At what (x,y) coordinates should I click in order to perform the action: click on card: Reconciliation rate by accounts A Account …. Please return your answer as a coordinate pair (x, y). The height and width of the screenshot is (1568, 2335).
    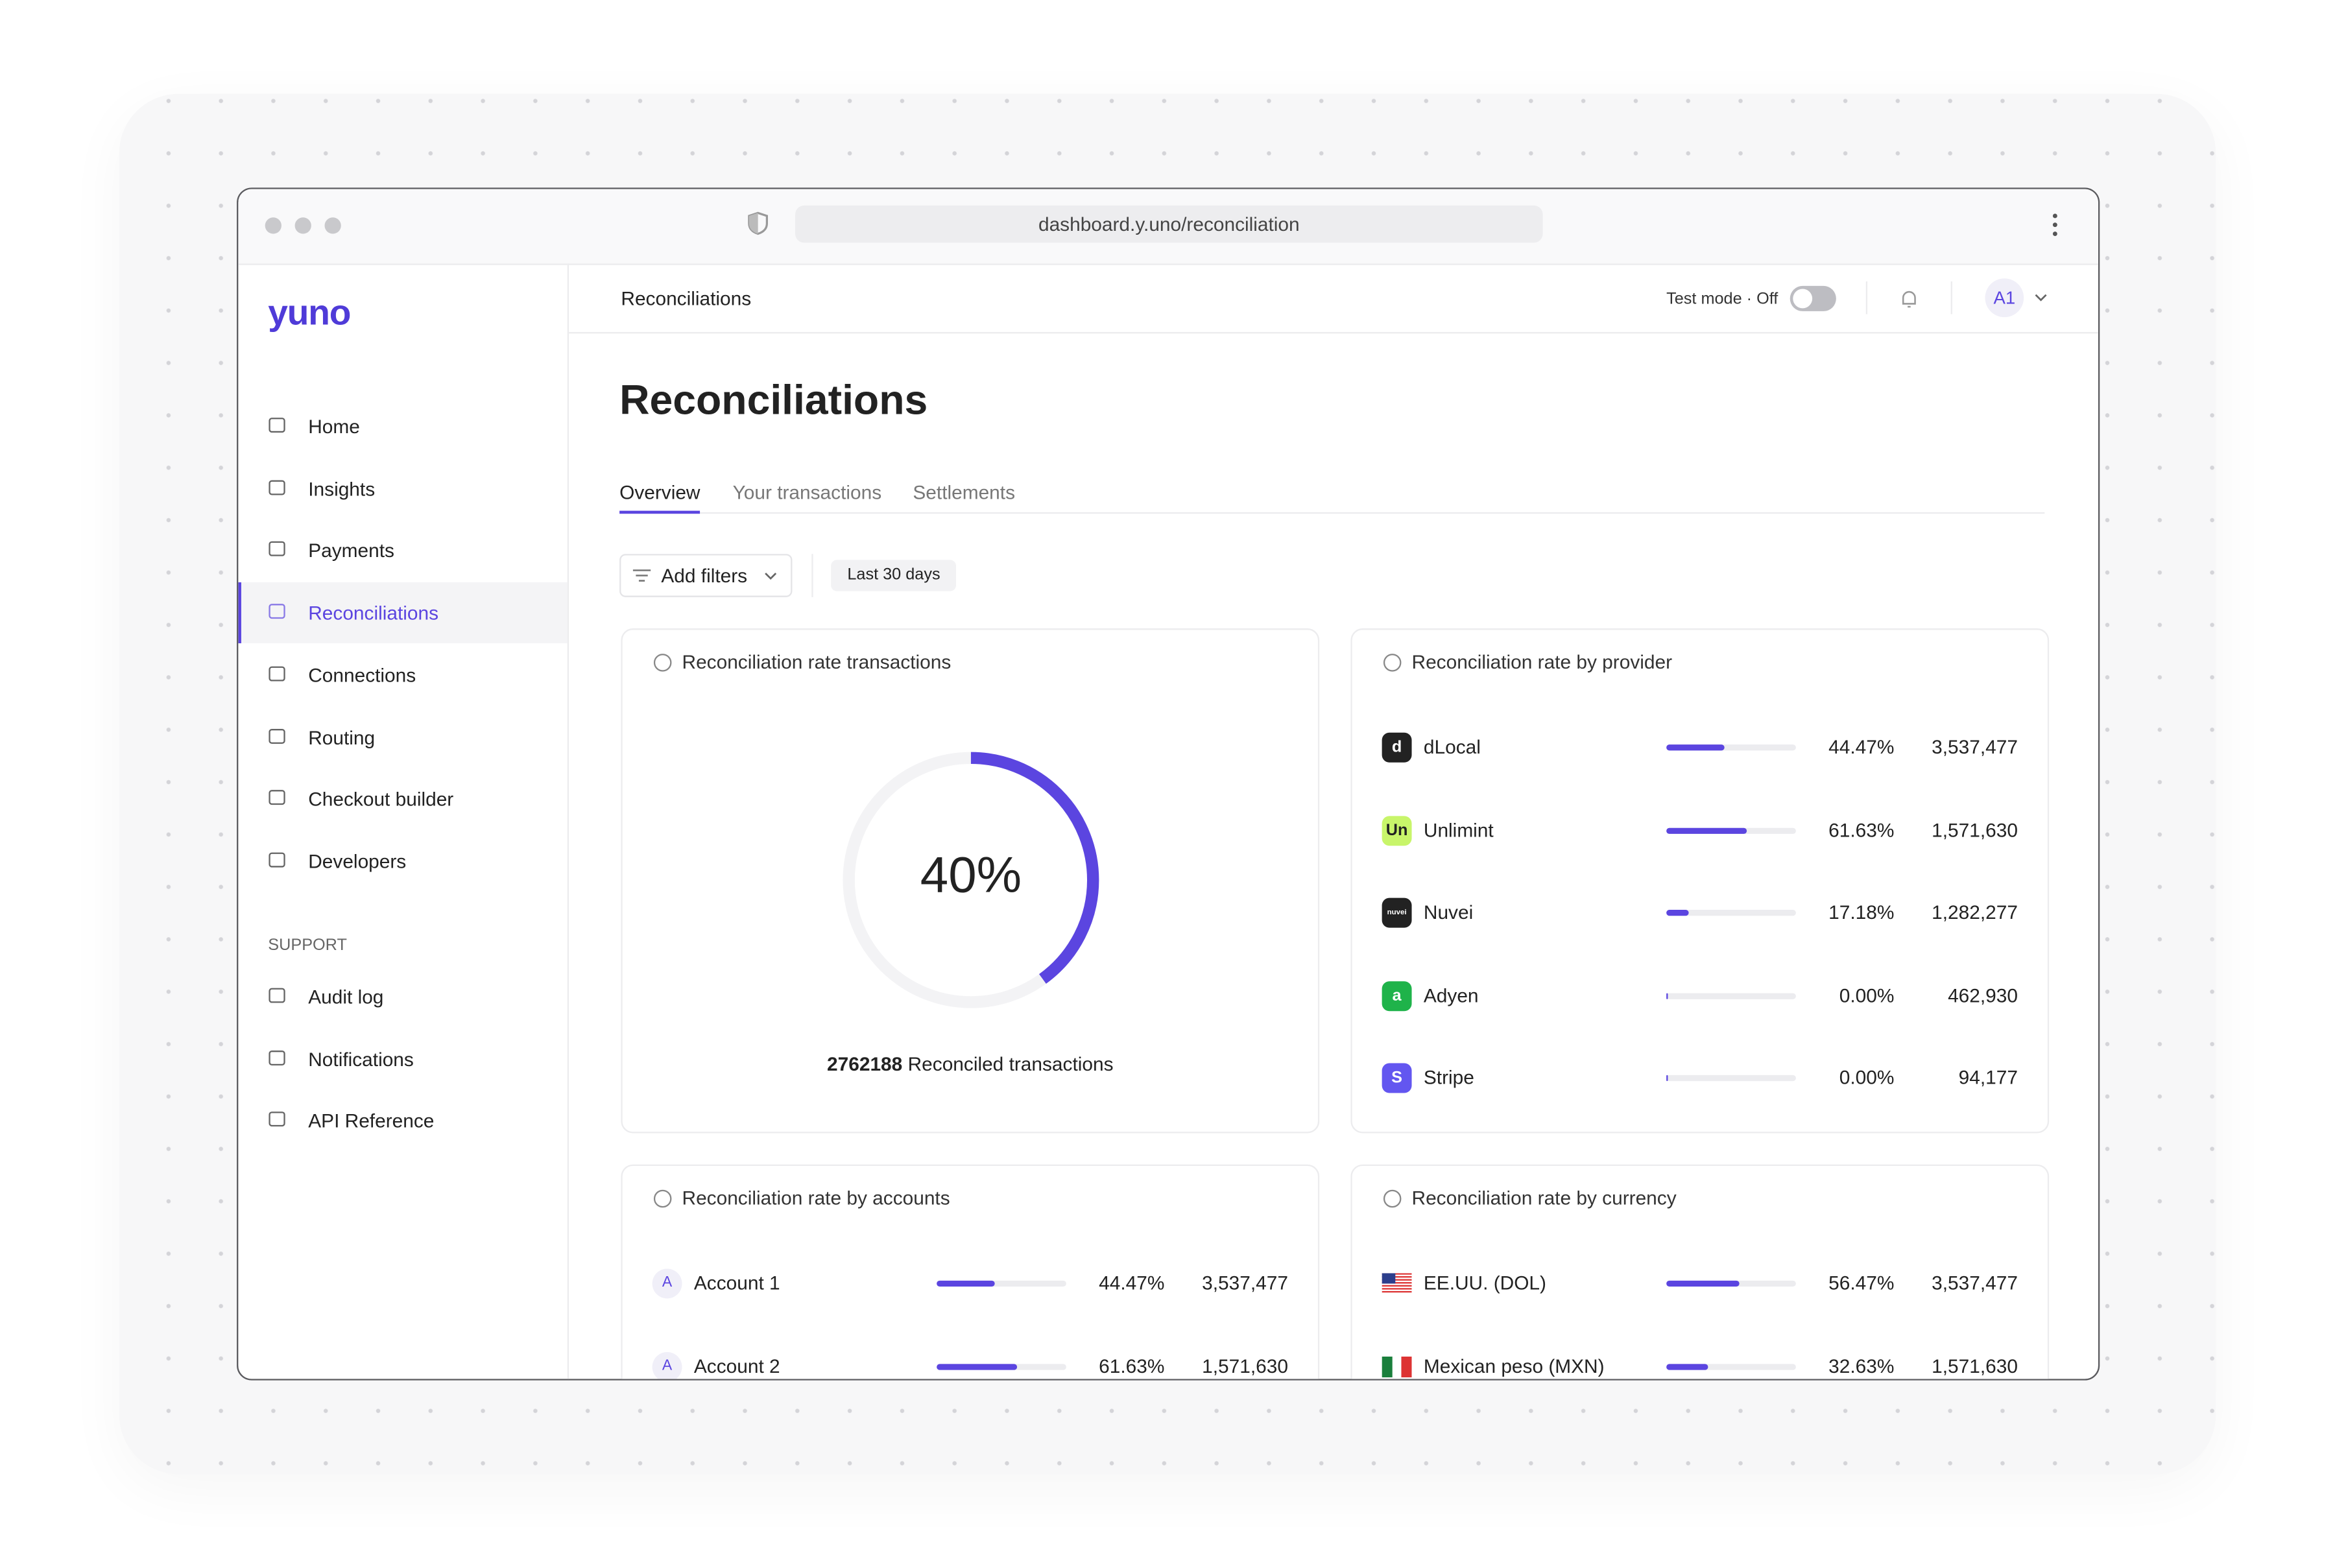
    Looking at the image, I should click on (971, 1271).